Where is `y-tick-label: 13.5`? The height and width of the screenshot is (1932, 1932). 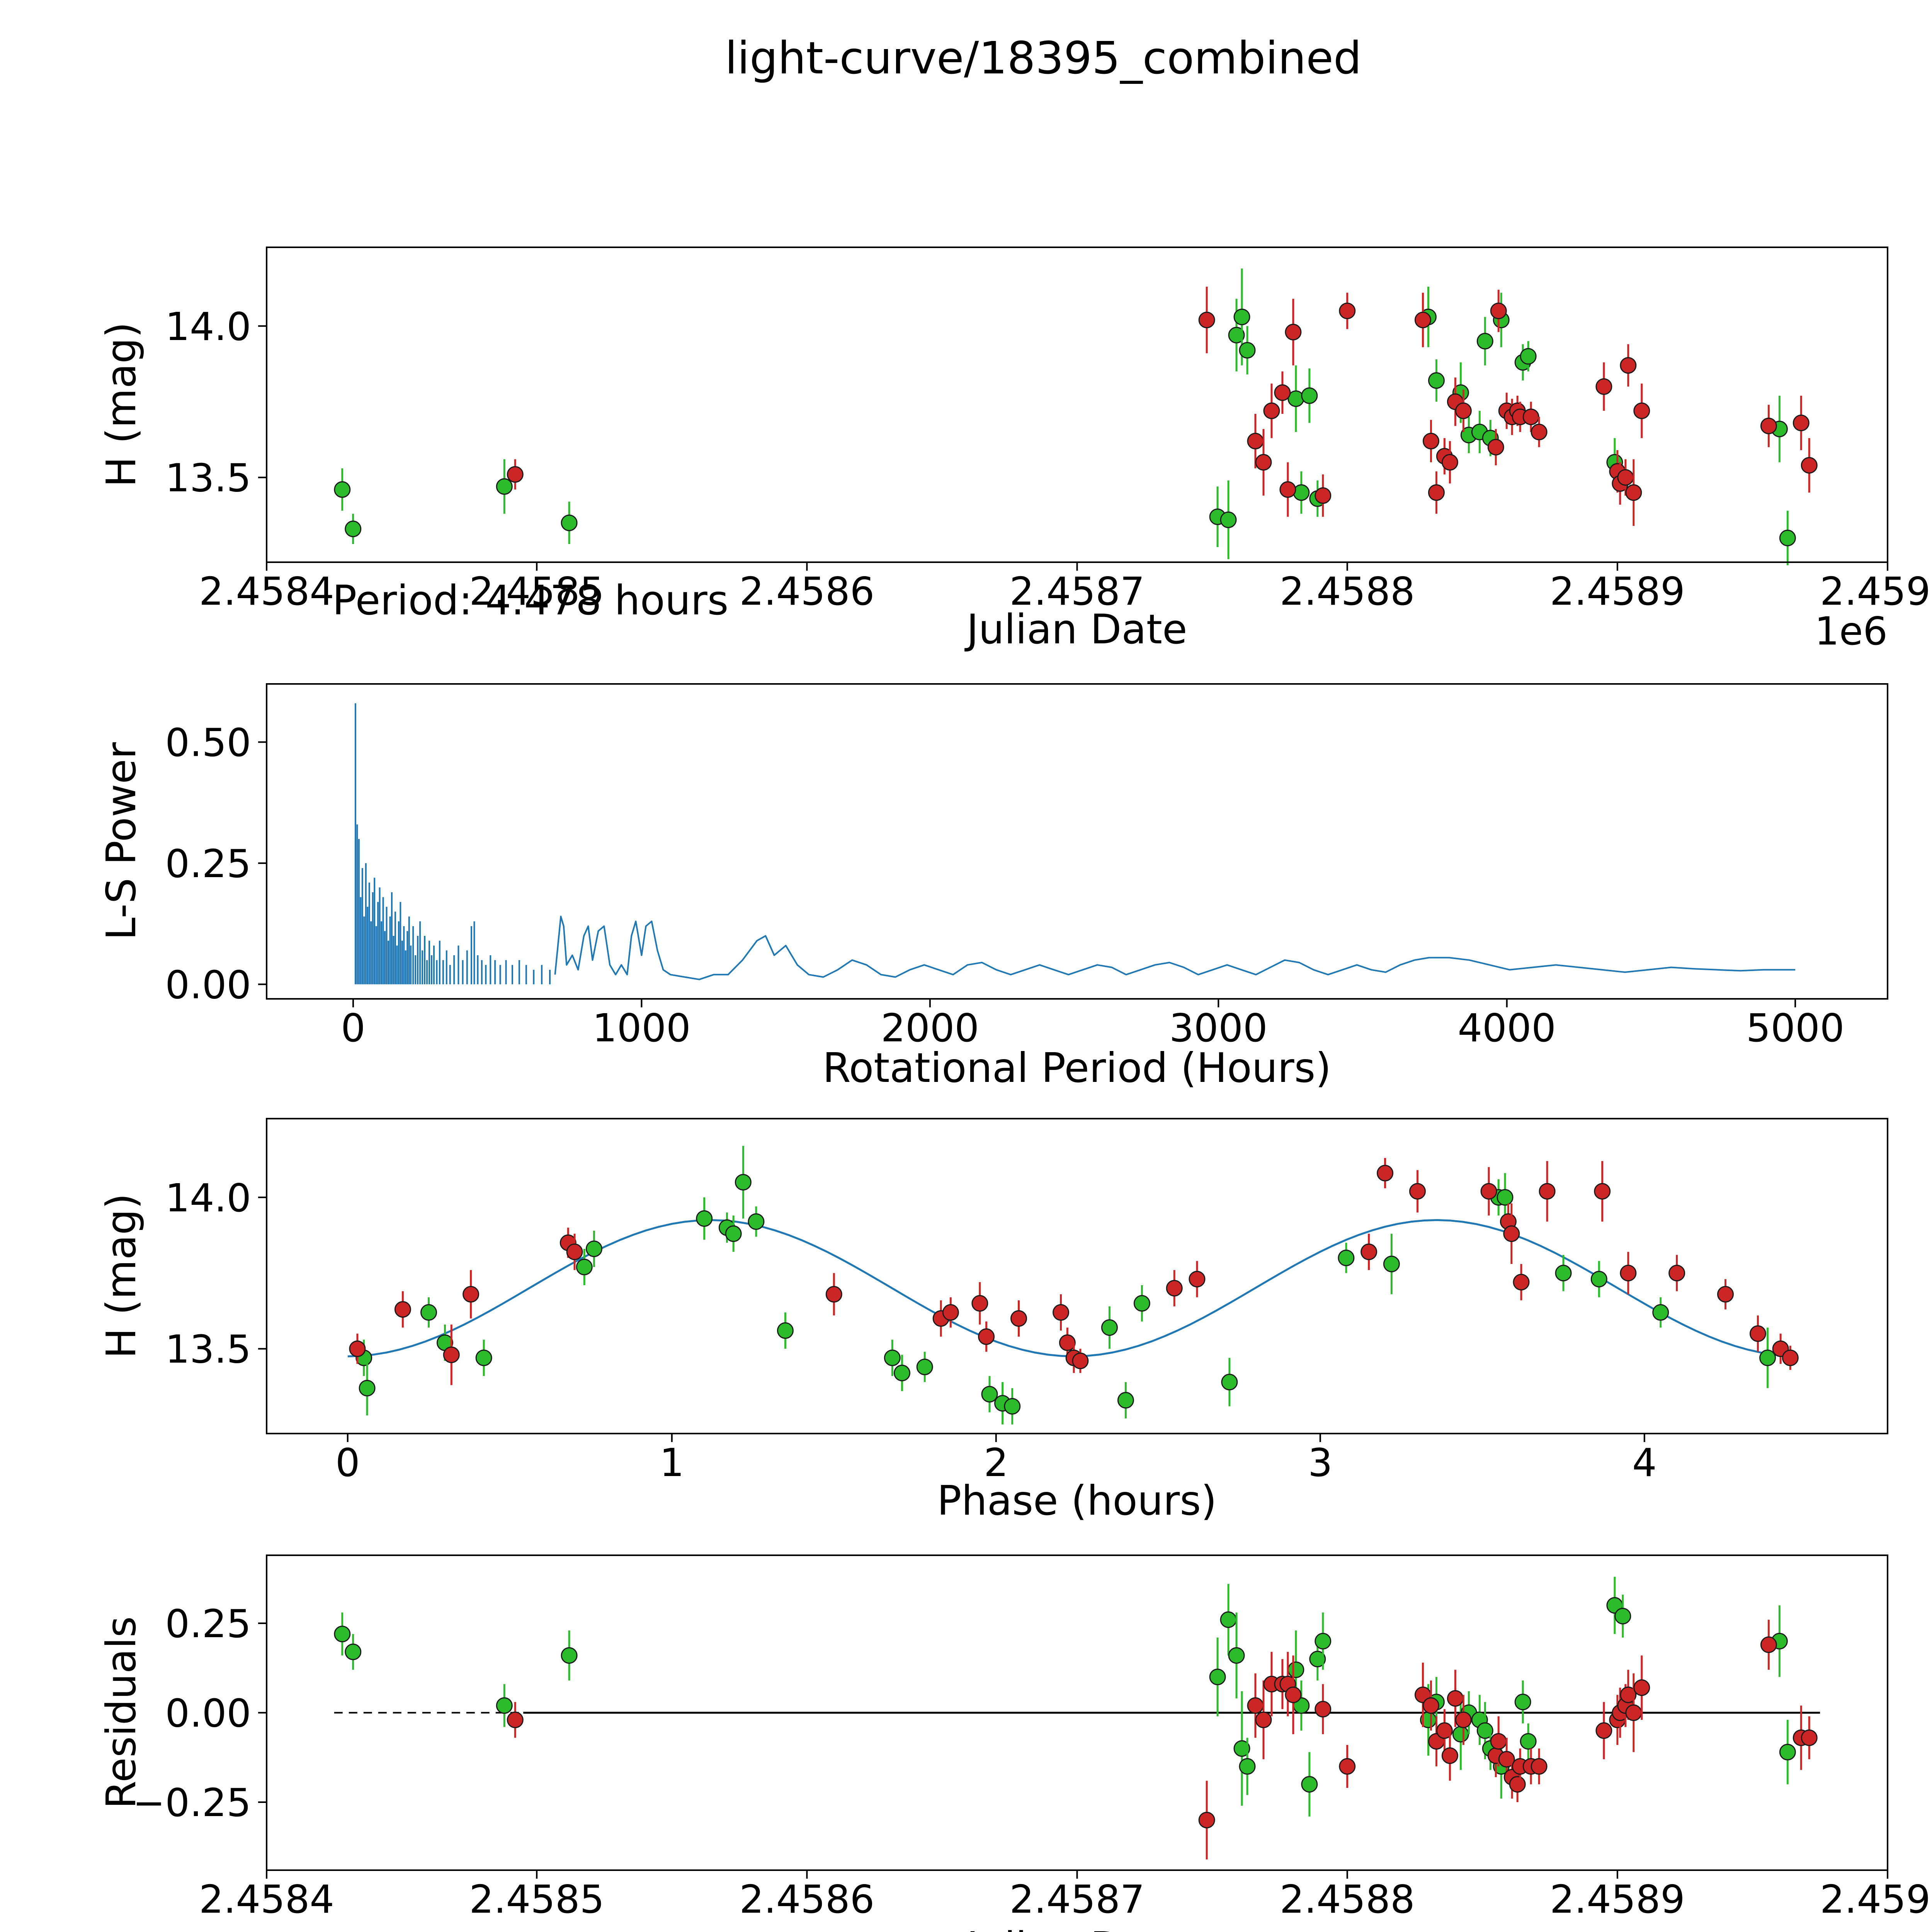 y-tick-label: 13.5 is located at coordinates (208, 1349).